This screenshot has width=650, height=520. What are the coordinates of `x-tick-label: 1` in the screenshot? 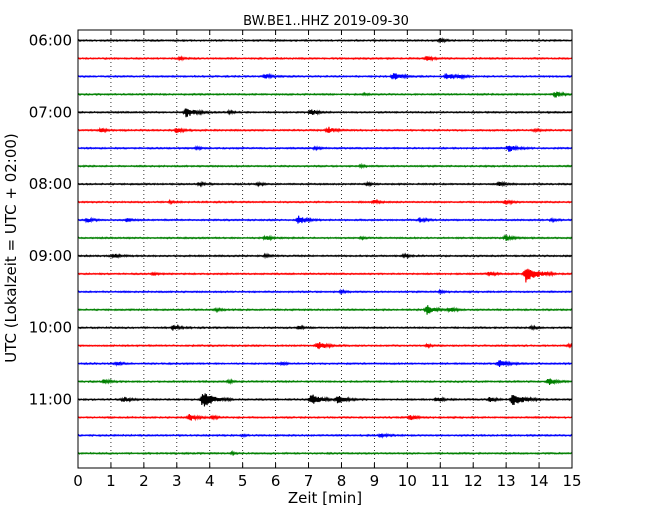 It's located at (111, 481).